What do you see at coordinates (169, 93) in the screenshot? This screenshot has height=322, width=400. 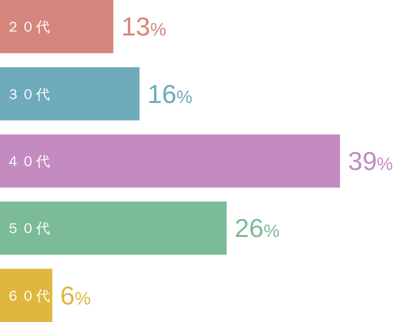 I see `data-label: 16%` at bounding box center [169, 93].